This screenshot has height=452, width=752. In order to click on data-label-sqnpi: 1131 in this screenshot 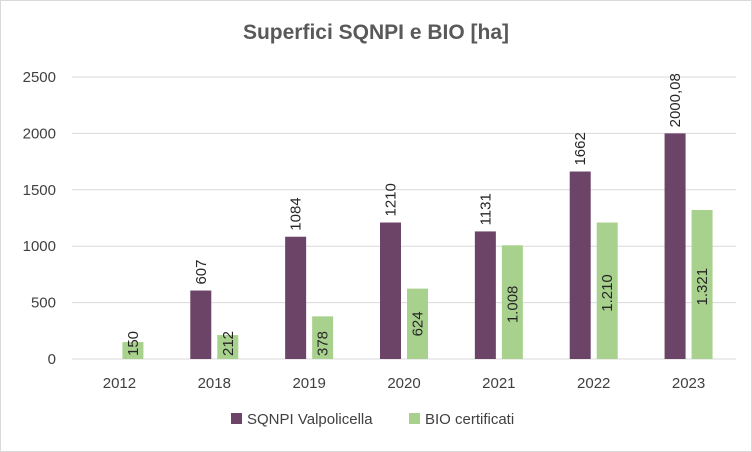, I will do `click(485, 209)`.